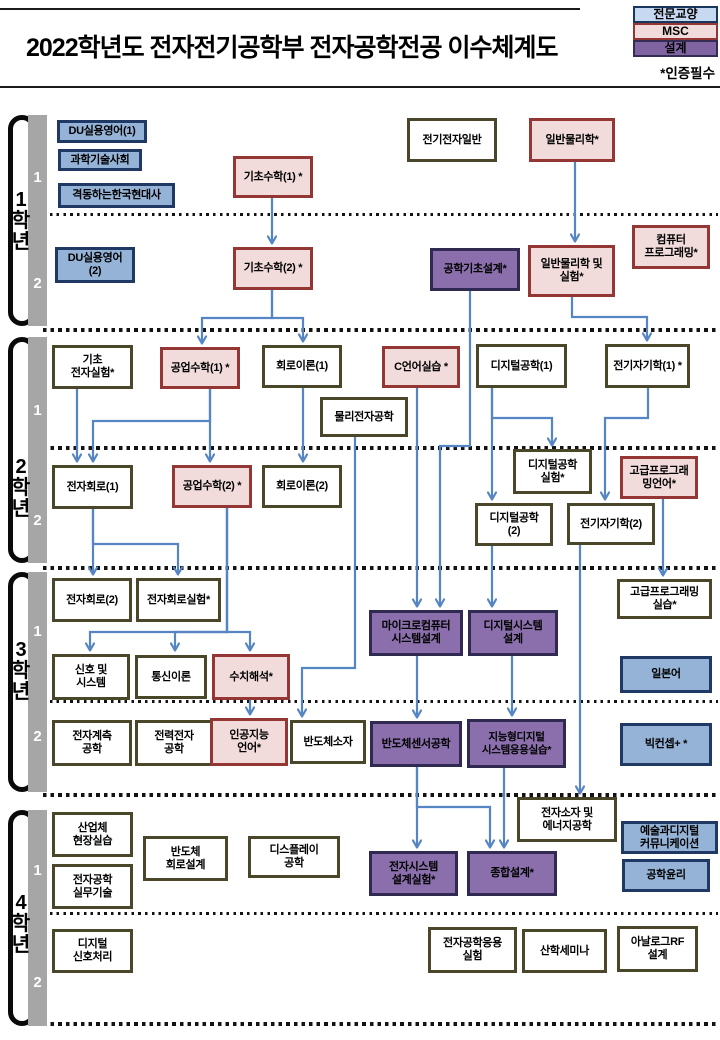 This screenshot has height=1040, width=720. What do you see at coordinates (564, 951) in the screenshot?
I see `course-box-industry-seminar: 산학세미나` at bounding box center [564, 951].